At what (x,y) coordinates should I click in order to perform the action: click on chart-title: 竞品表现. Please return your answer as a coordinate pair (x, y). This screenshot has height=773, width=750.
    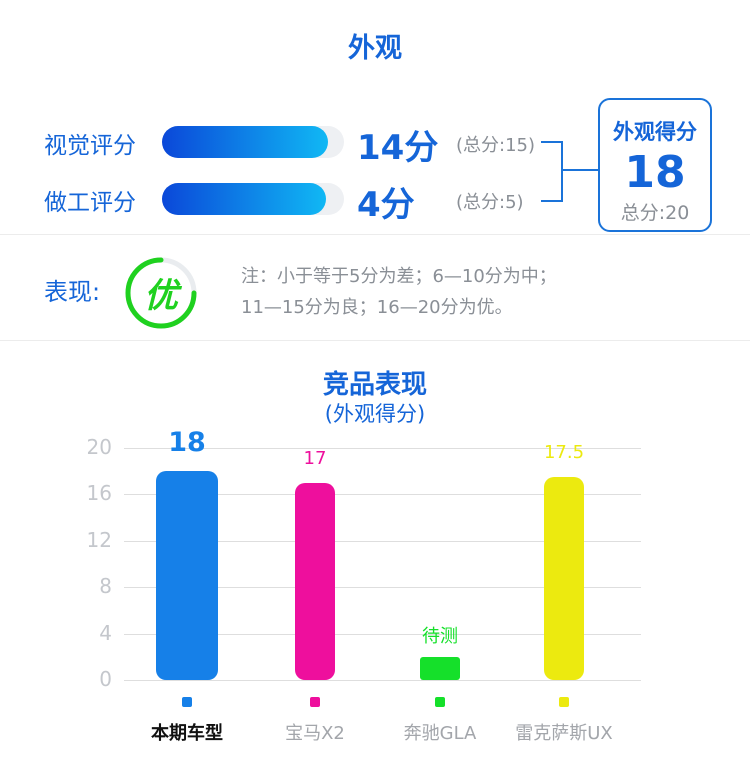
    Looking at the image, I should click on (374, 385).